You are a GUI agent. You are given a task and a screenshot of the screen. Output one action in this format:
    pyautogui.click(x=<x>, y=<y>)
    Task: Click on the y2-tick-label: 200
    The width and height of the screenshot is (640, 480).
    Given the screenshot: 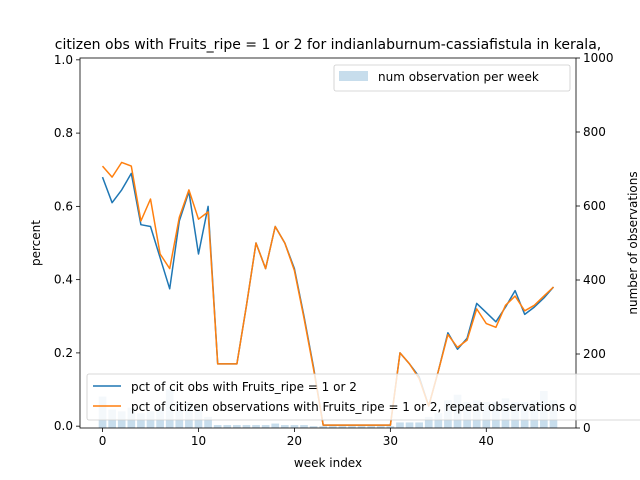 What is the action you would take?
    pyautogui.click(x=594, y=354)
    